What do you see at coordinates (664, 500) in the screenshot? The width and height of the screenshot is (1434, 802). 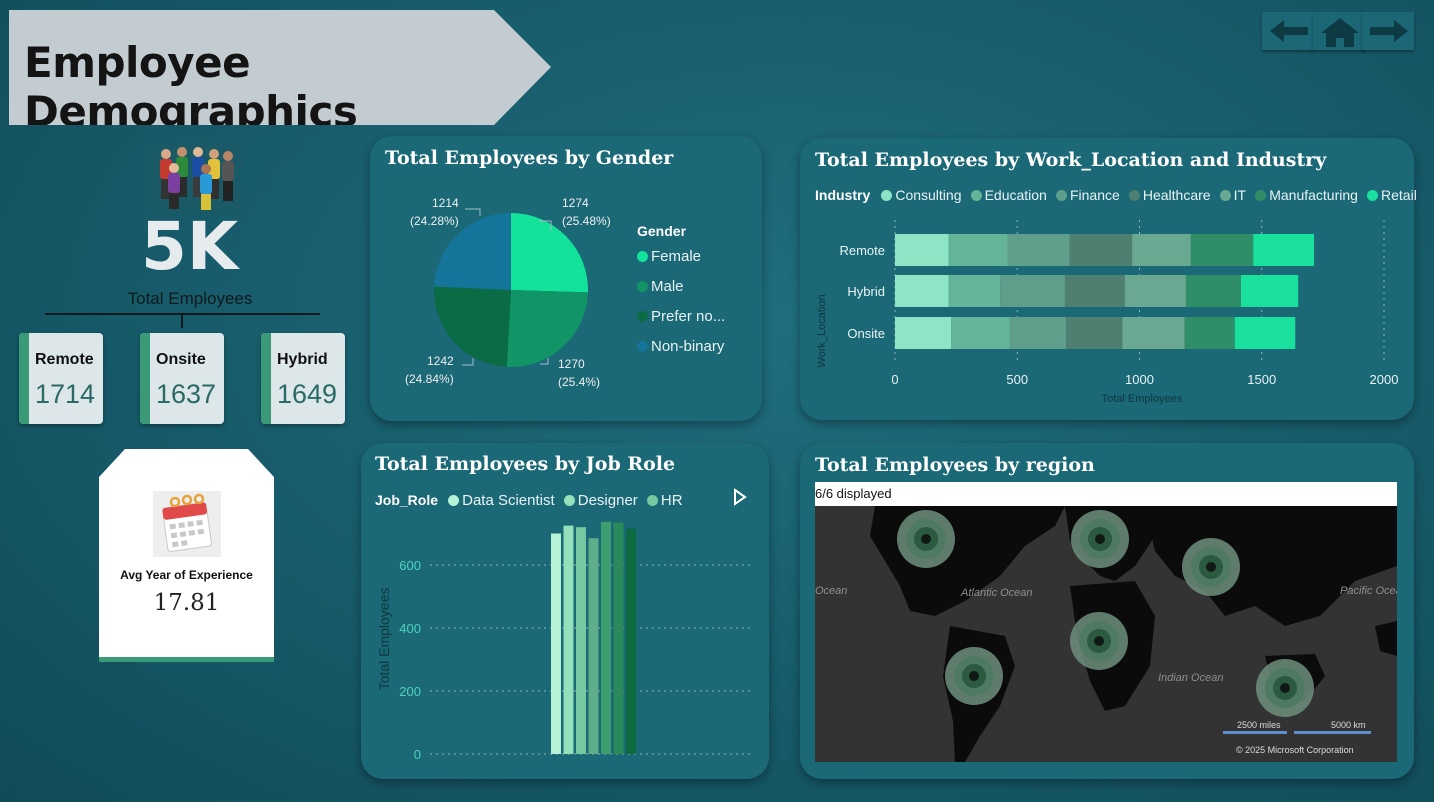 I see `legend-hr: HR` at bounding box center [664, 500].